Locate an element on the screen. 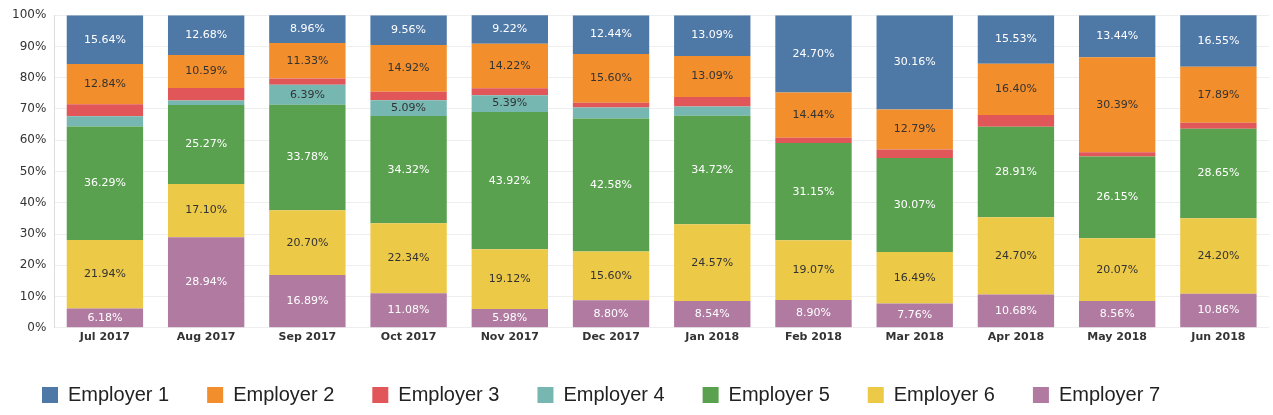  data-label: 11.33% is located at coordinates (307, 60).